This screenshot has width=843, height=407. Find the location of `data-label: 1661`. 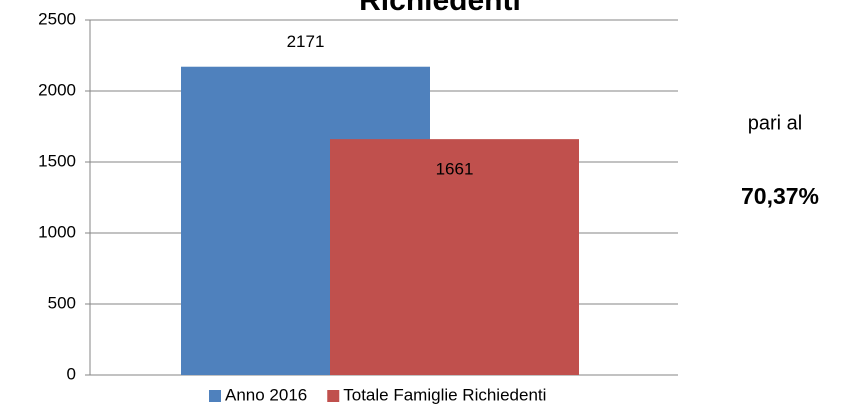

data-label: 1661 is located at coordinates (455, 169).